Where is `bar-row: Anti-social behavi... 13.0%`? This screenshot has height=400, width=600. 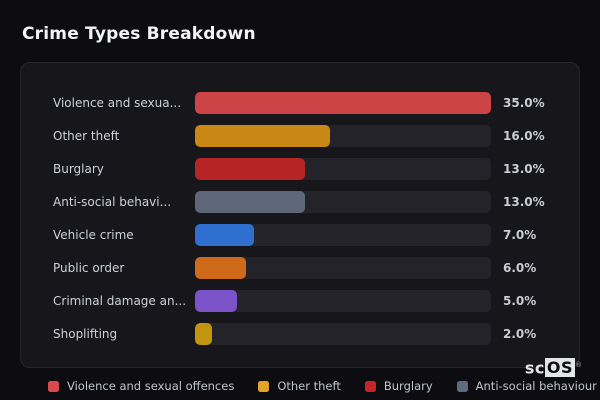
bar-row: Anti-social behavi... 13.0% is located at coordinates (300, 202).